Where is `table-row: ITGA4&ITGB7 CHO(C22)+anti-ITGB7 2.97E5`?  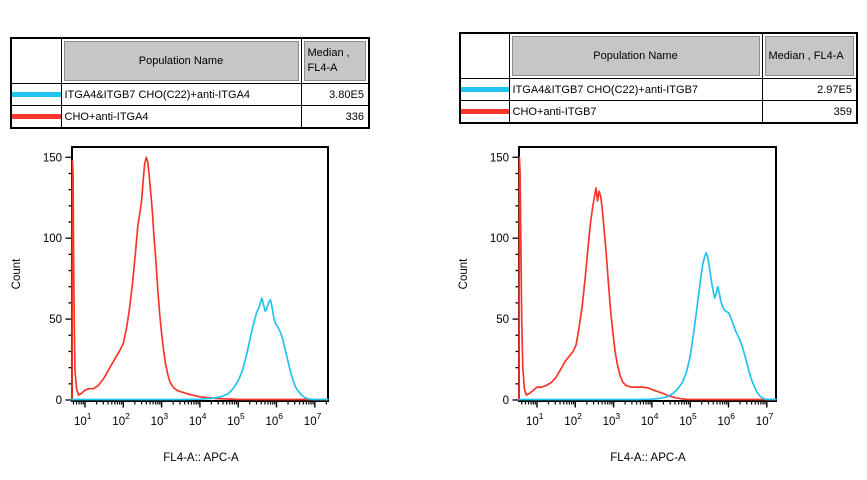
table-row: ITGA4&ITGB7 CHO(C22)+anti-ITGB7 2.97E5 is located at coordinates (658, 89).